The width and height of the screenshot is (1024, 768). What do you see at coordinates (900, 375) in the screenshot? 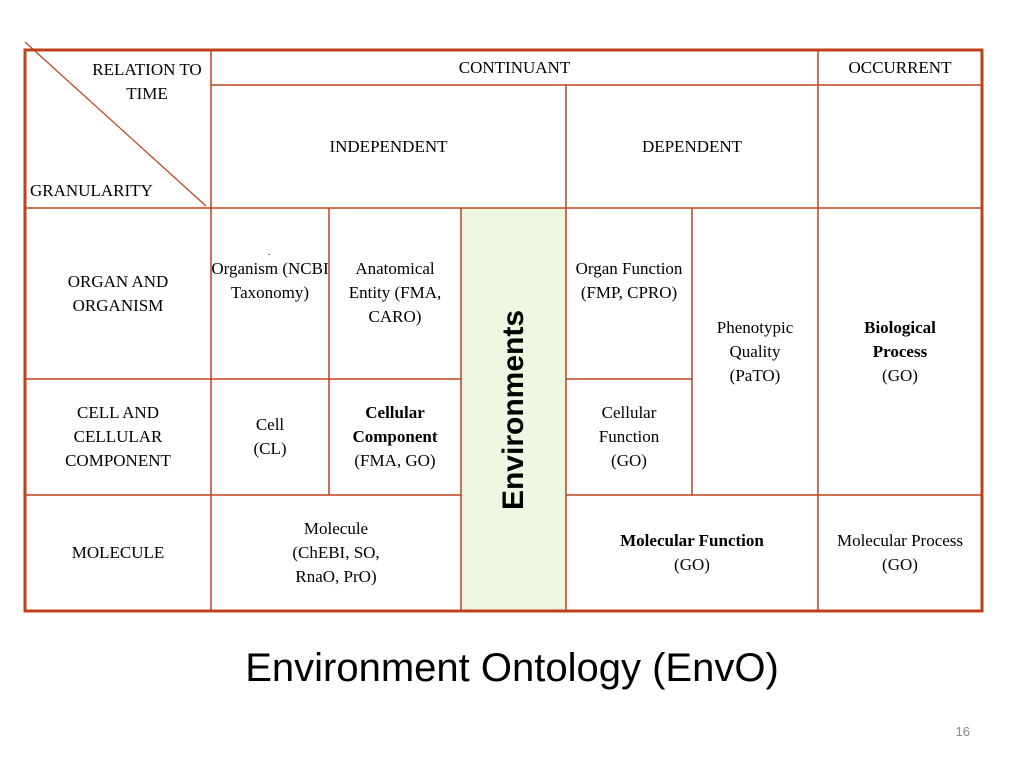
I see `biological-process-line3: (GO)` at bounding box center [900, 375].